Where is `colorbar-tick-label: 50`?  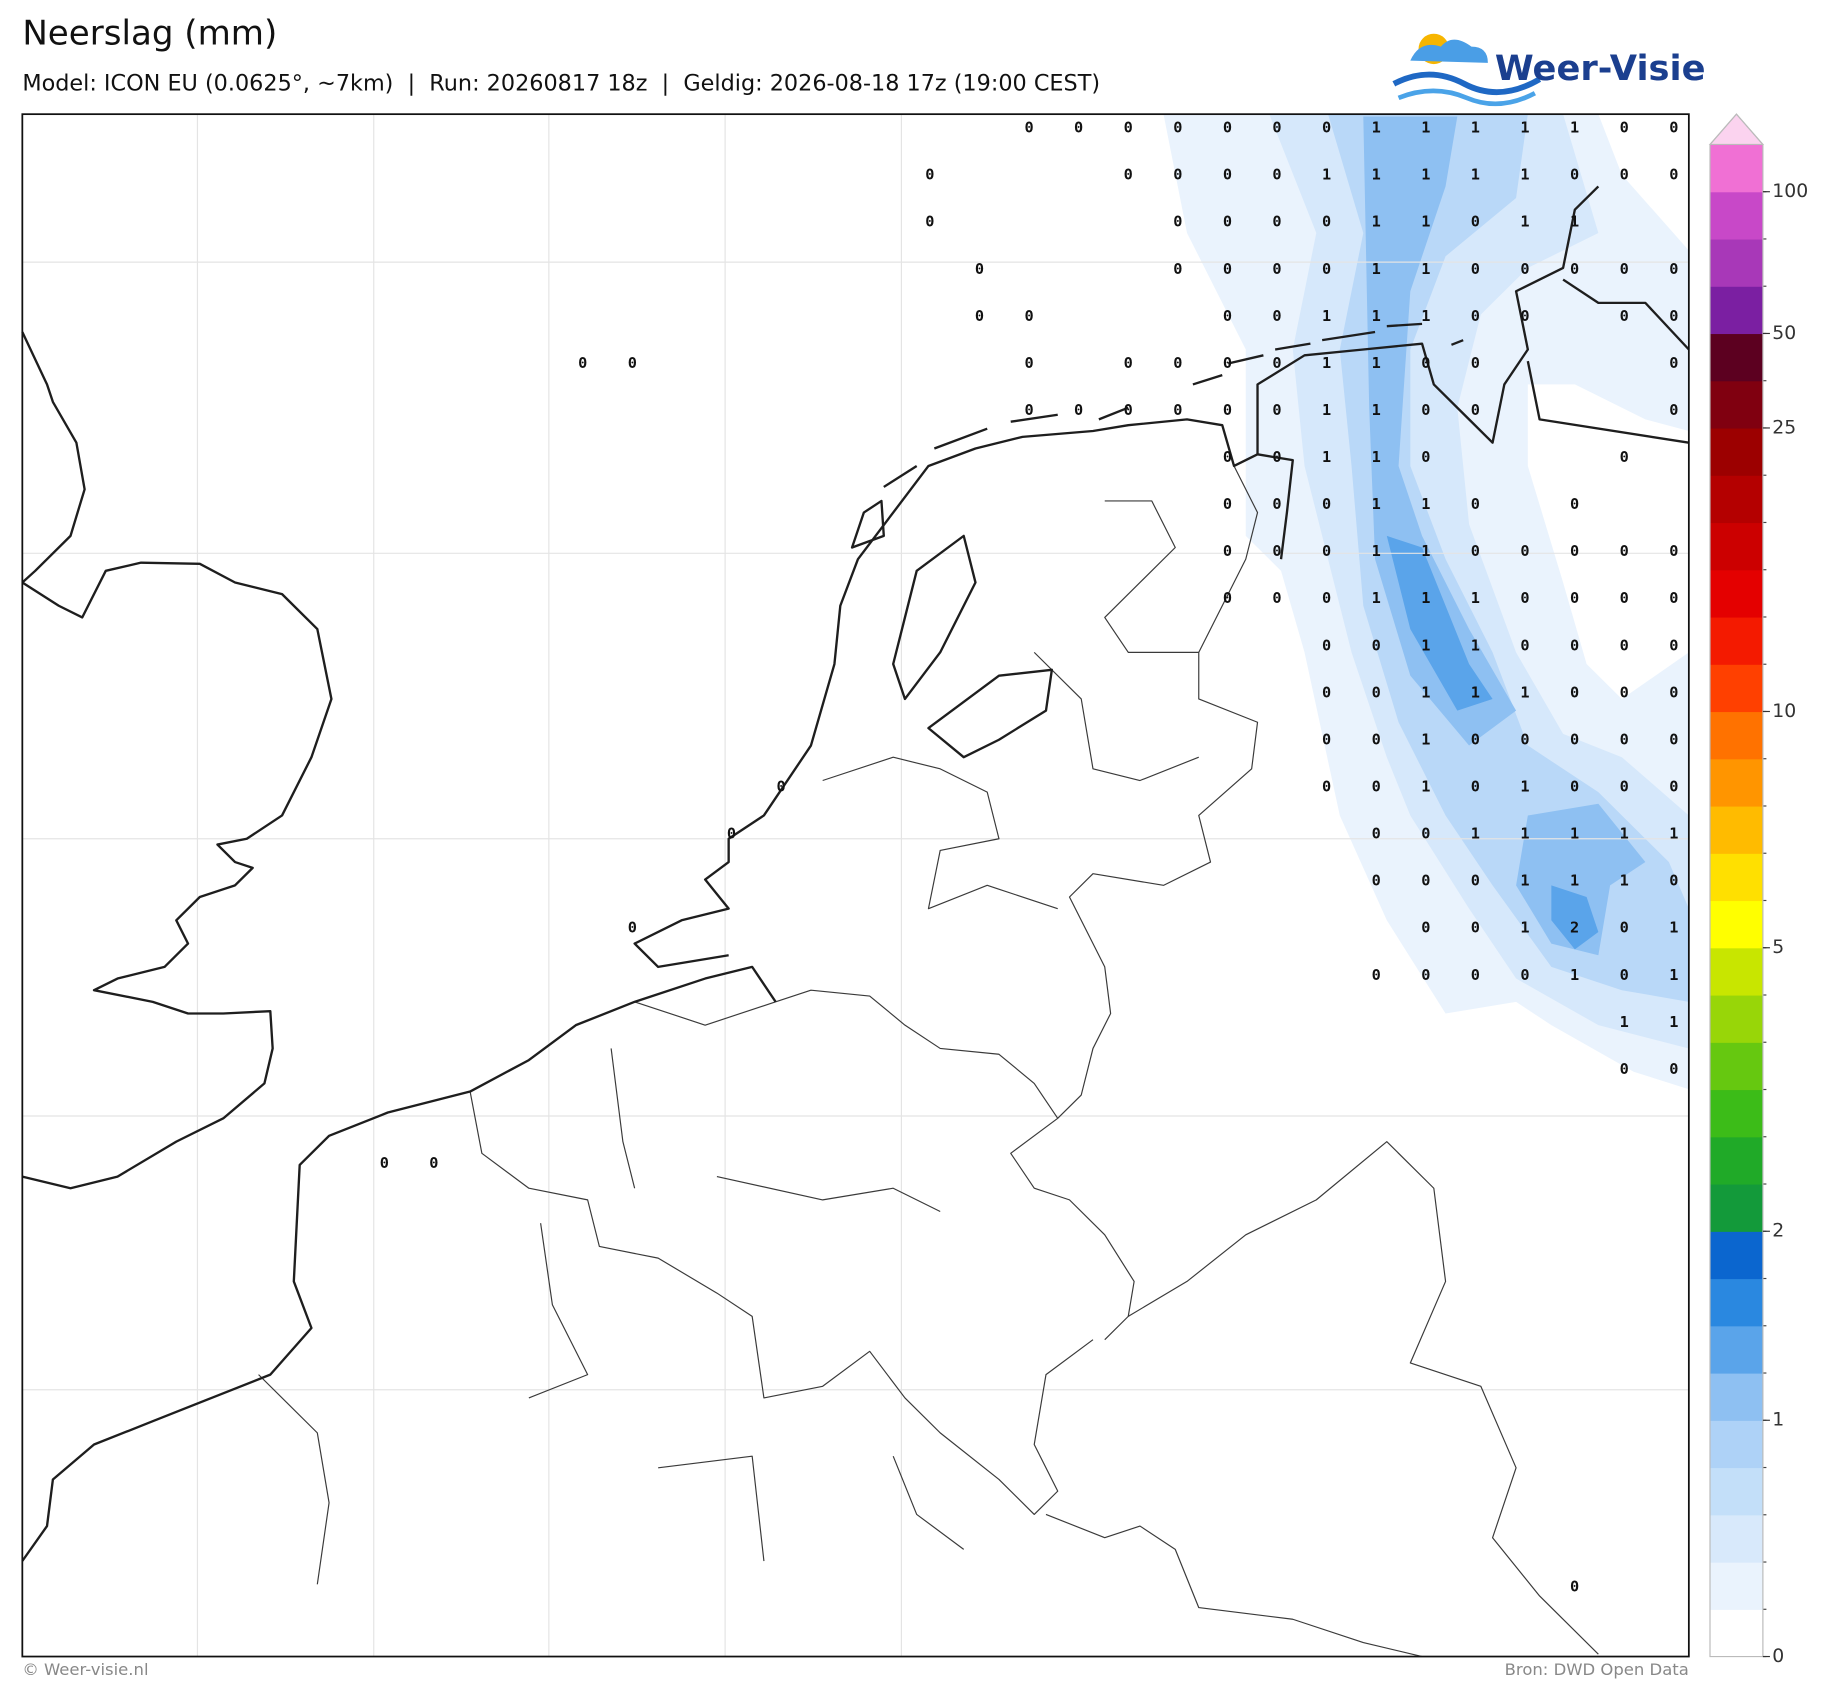 colorbar-tick-label: 50 is located at coordinates (1784, 333).